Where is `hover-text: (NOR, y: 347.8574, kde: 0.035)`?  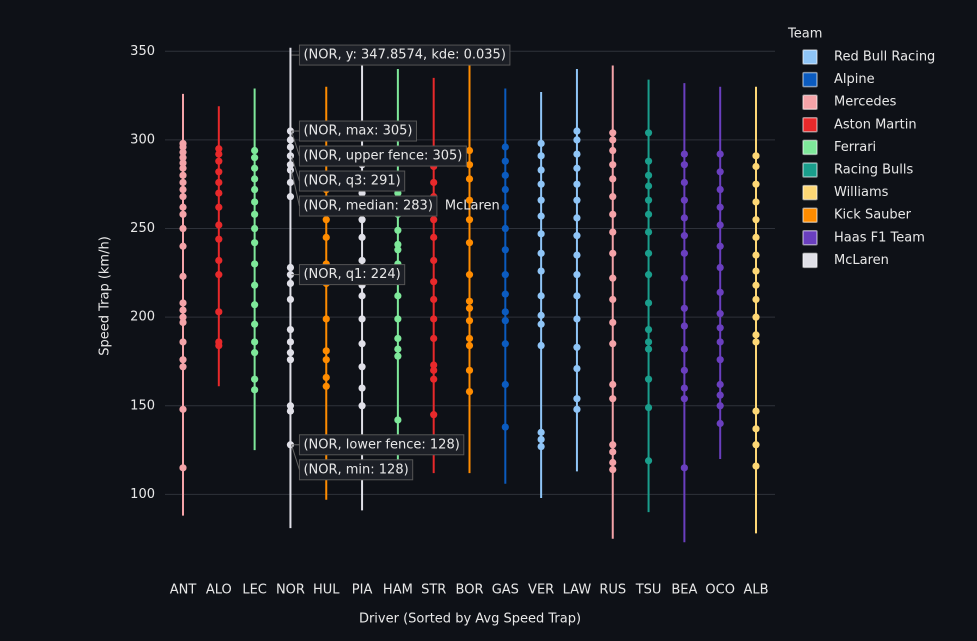
hover-text: (NOR, y: 347.8574, kde: 0.035) is located at coordinates (404, 55).